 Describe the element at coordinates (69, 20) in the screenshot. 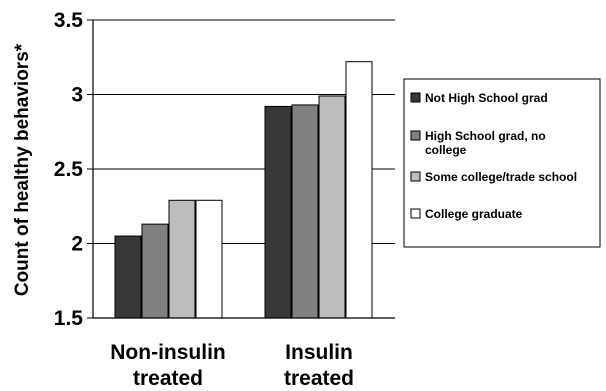

I see `y-tick-label: 3.5` at that location.